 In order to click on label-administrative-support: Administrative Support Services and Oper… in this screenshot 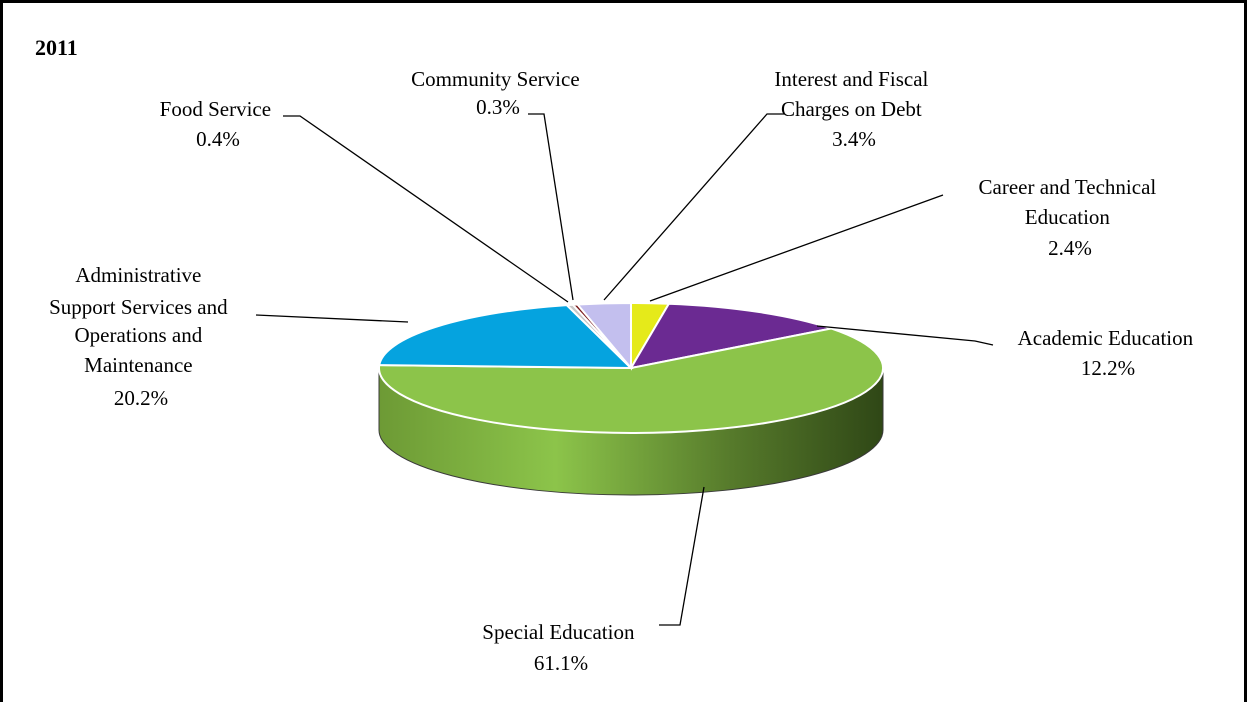, I will do `click(141, 336)`.